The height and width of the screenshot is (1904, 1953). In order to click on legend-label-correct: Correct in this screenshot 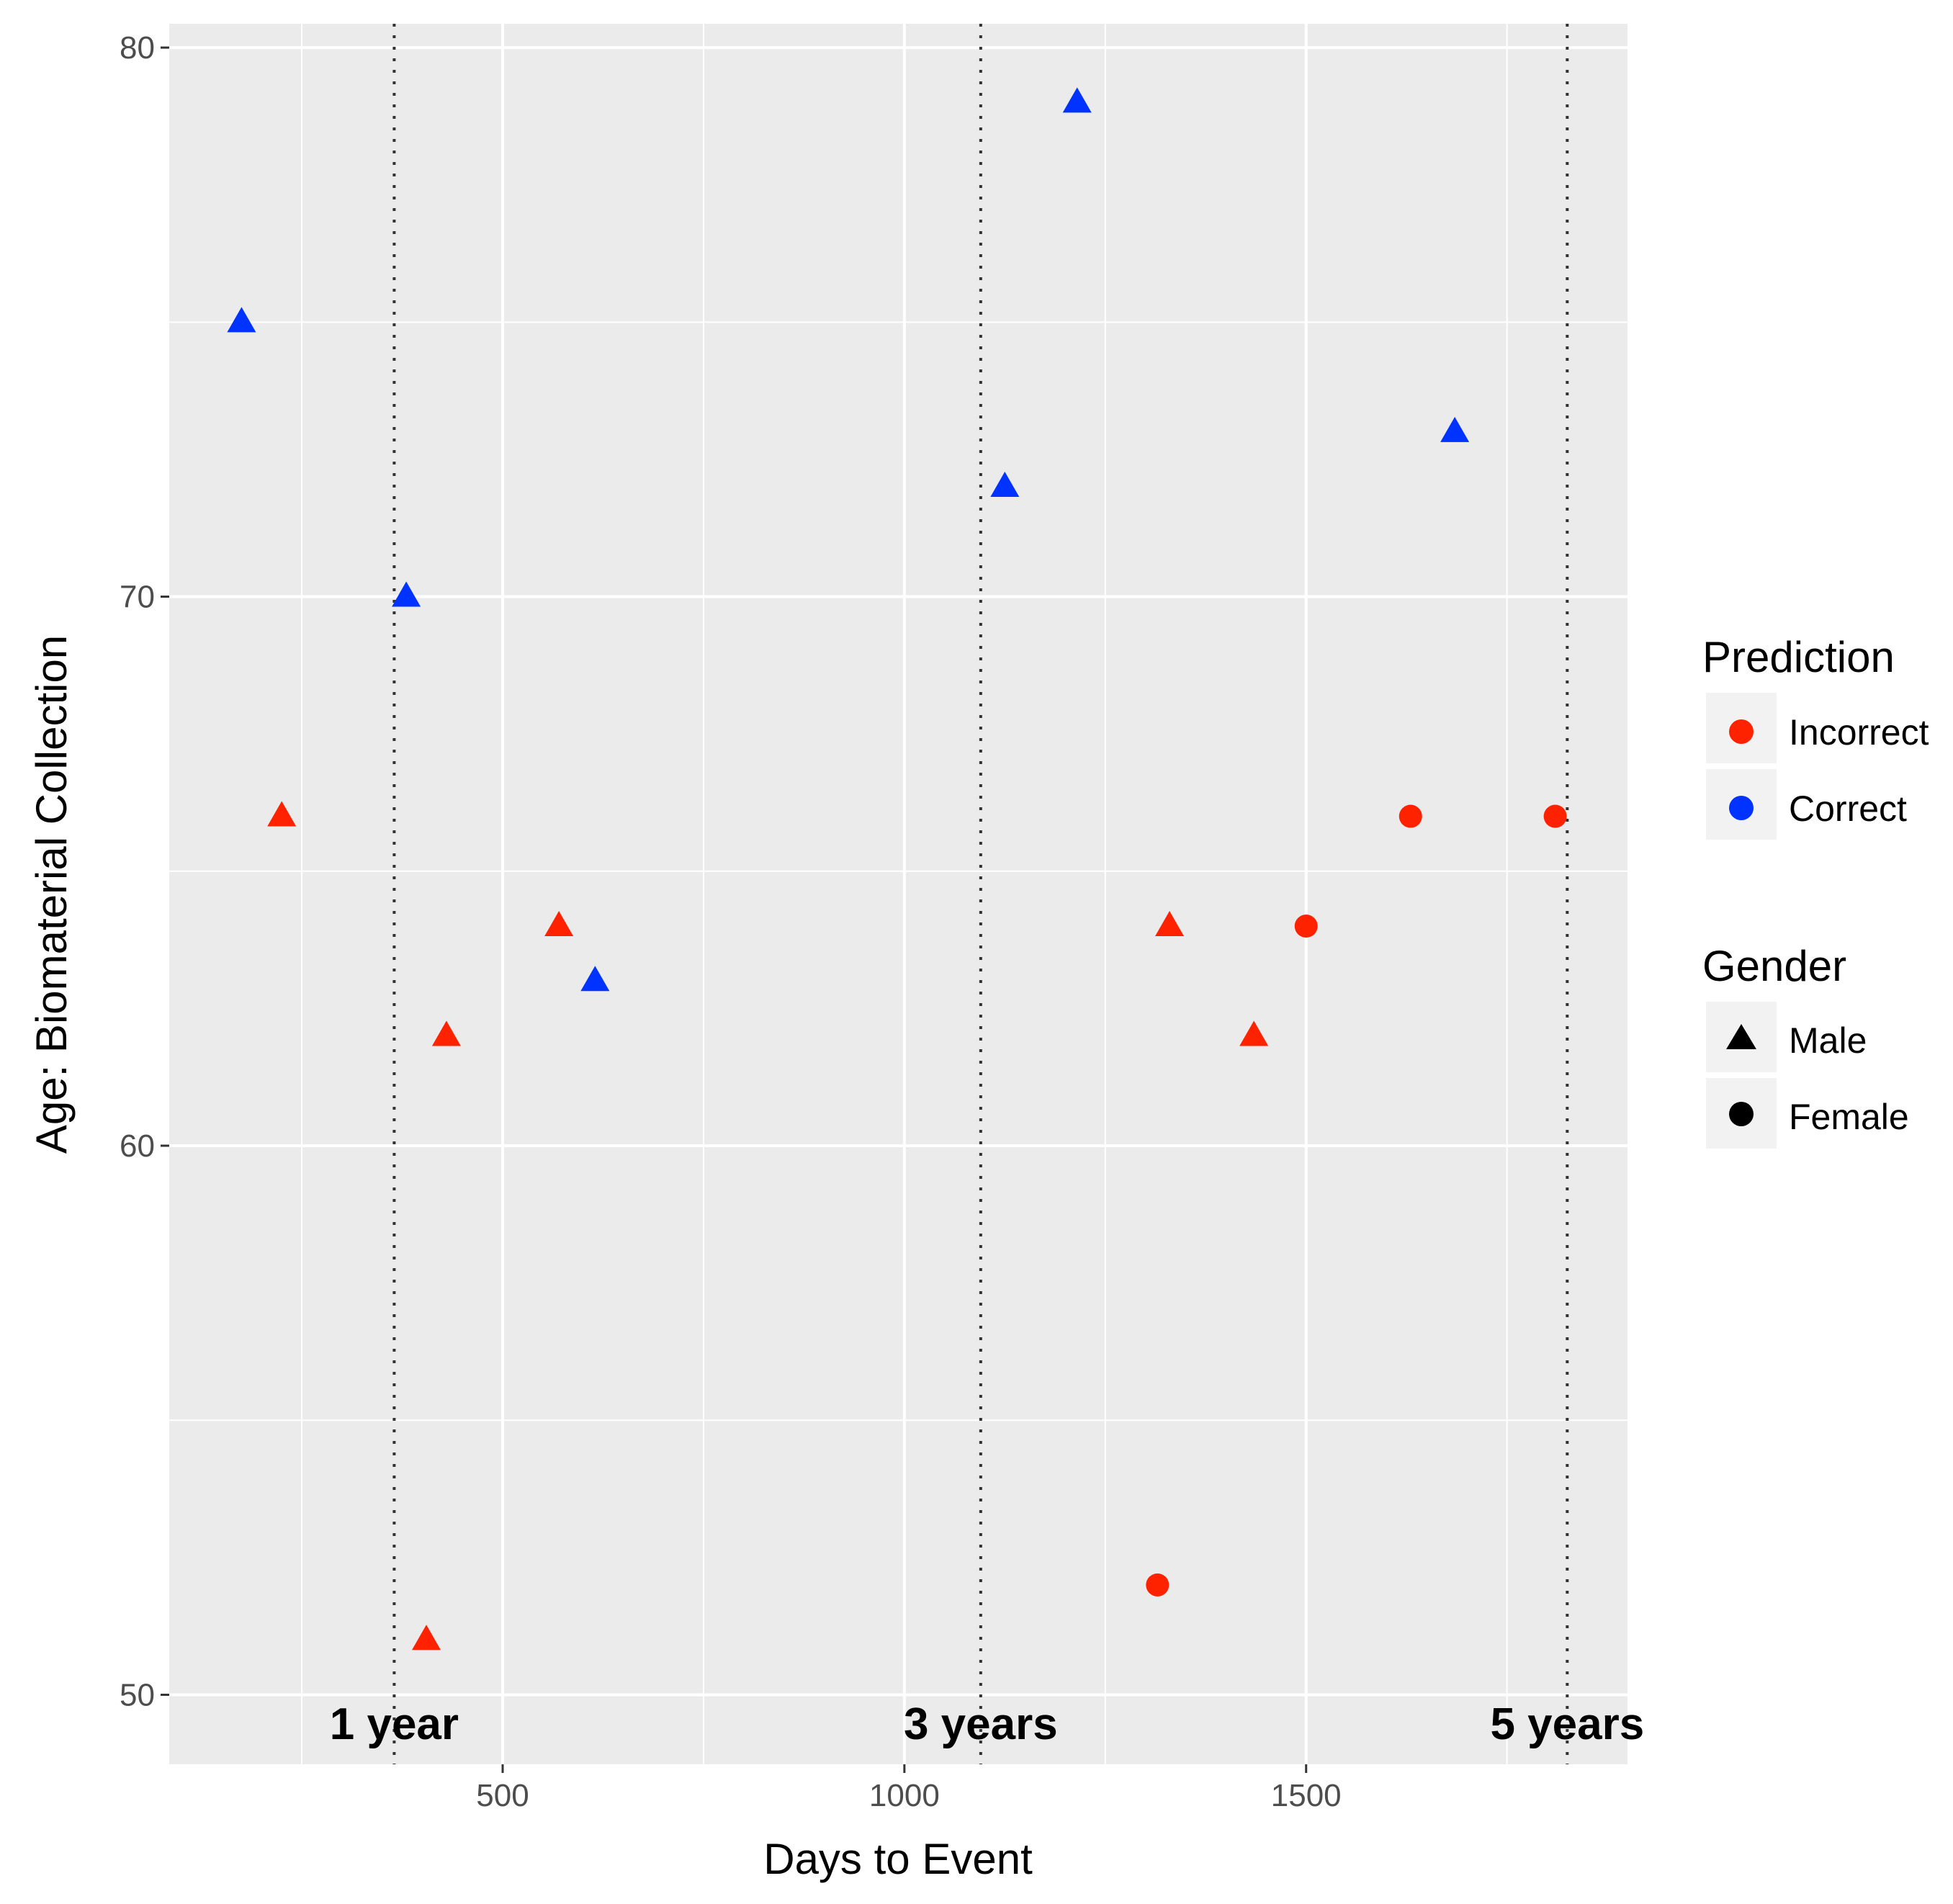, I will do `click(1848, 809)`.